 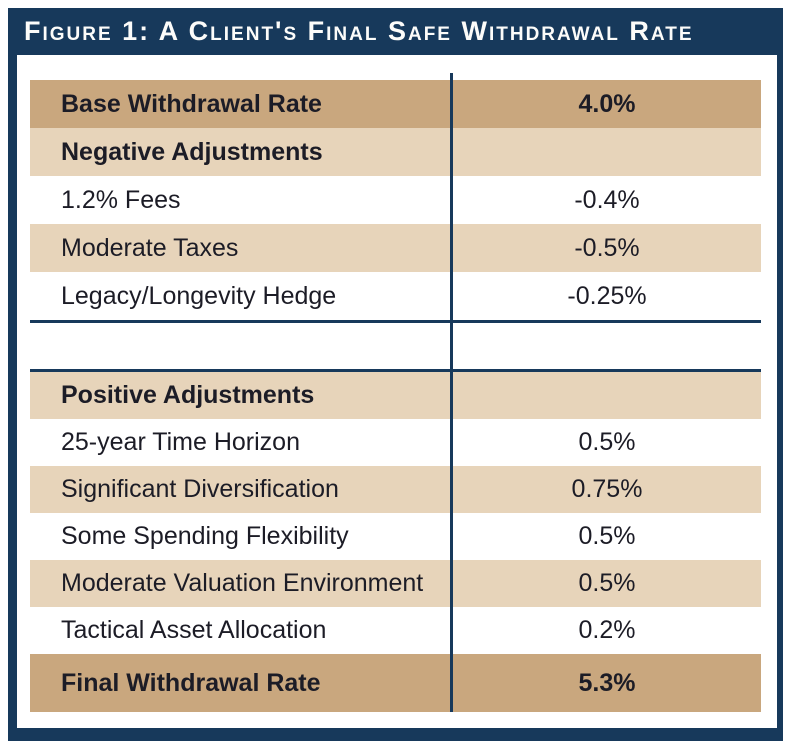 What do you see at coordinates (607, 247) in the screenshot?
I see `row-value: -0.5%` at bounding box center [607, 247].